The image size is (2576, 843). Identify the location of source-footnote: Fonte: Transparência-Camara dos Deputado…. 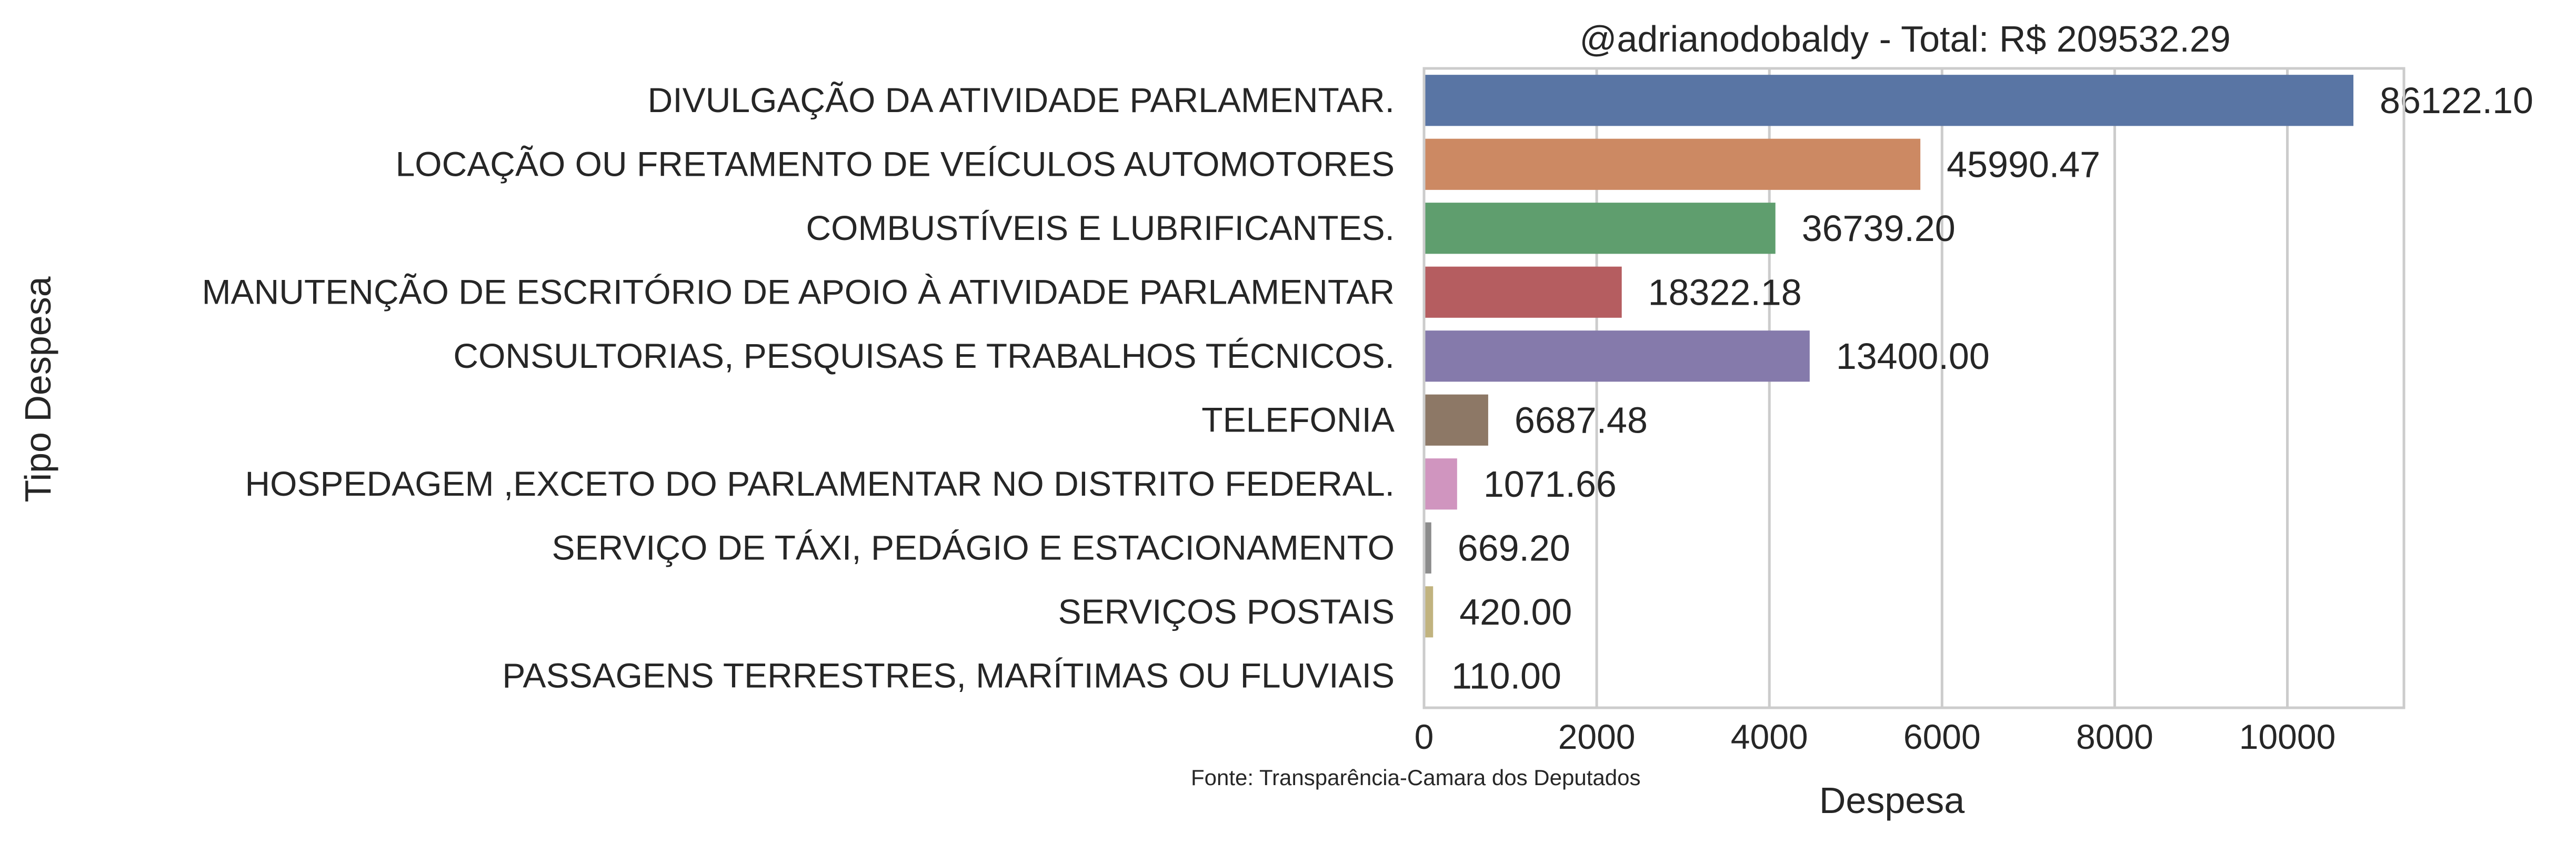
(1415, 777).